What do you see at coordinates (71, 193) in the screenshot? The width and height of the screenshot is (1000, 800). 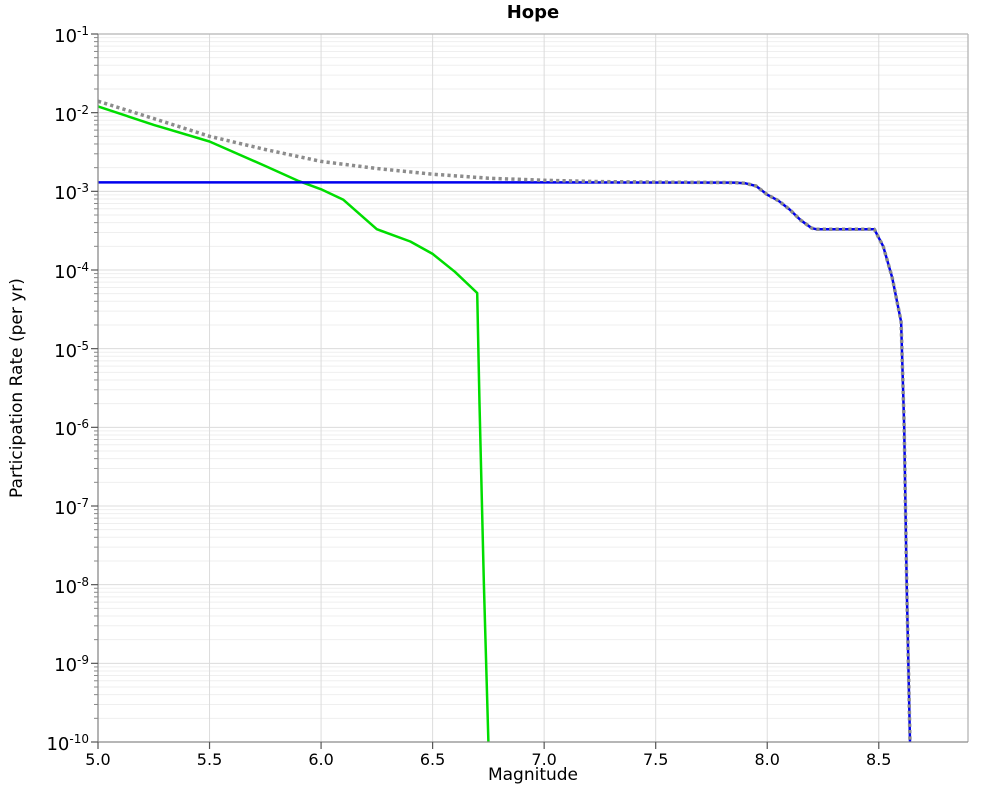 I see `y-tick-label: 10⁻³` at bounding box center [71, 193].